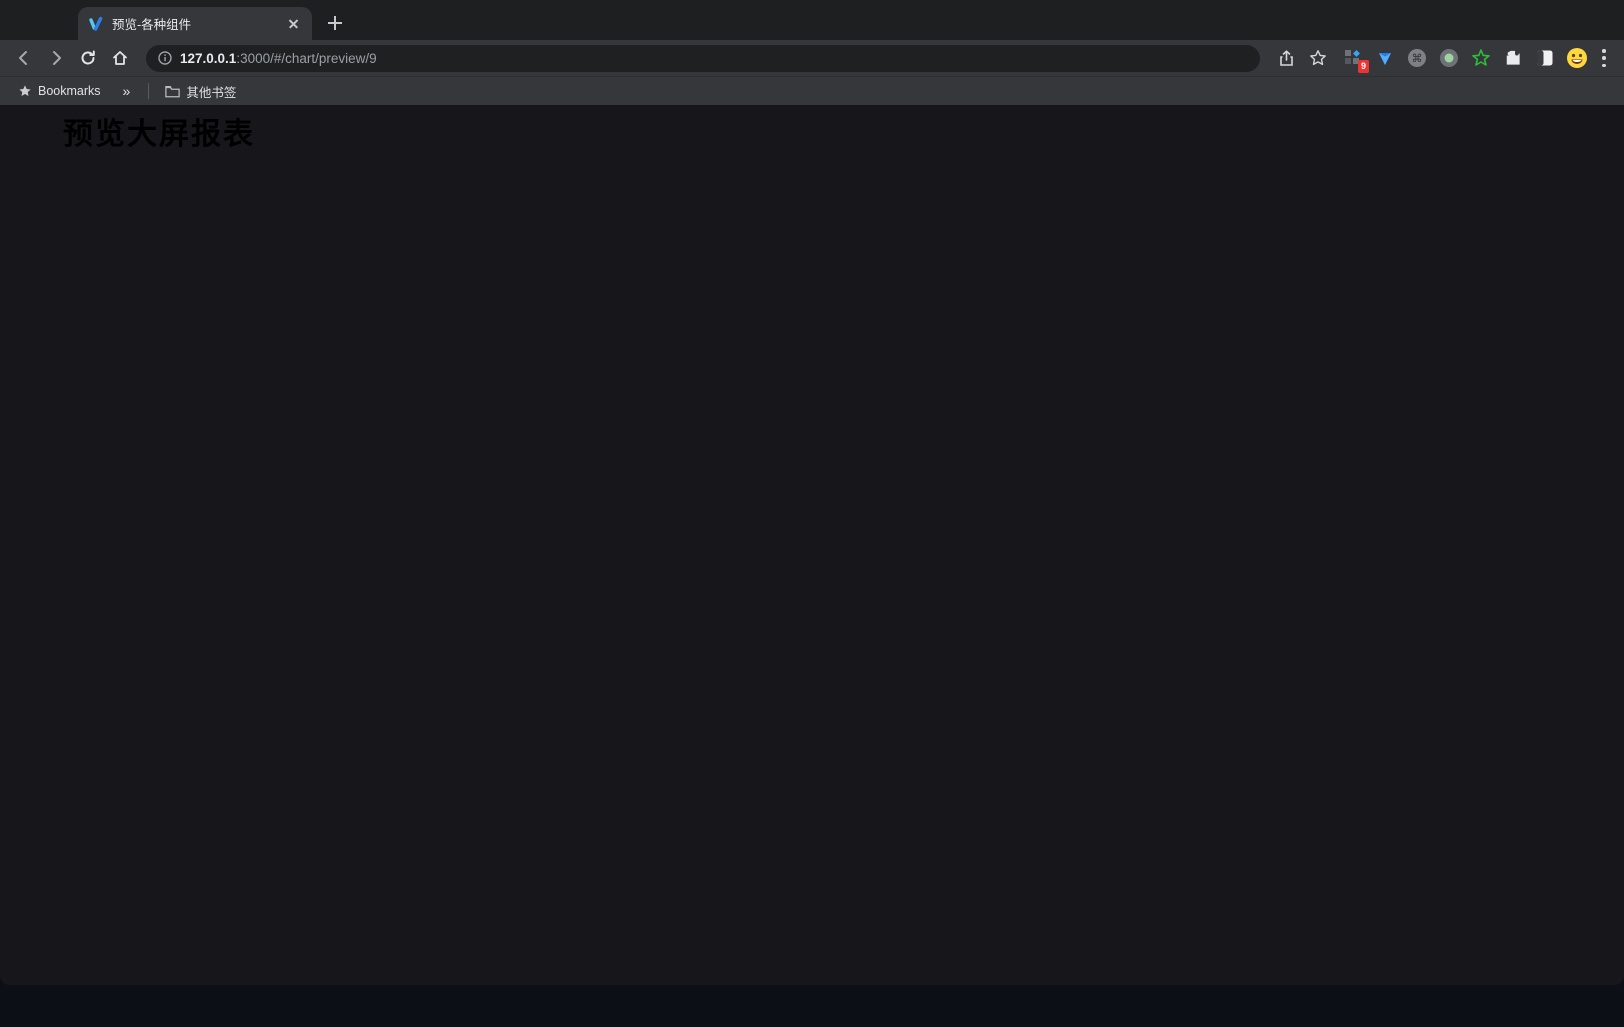  Describe the element at coordinates (25, 90) in the screenshot. I see `bookmarks-star-icon` at that location.